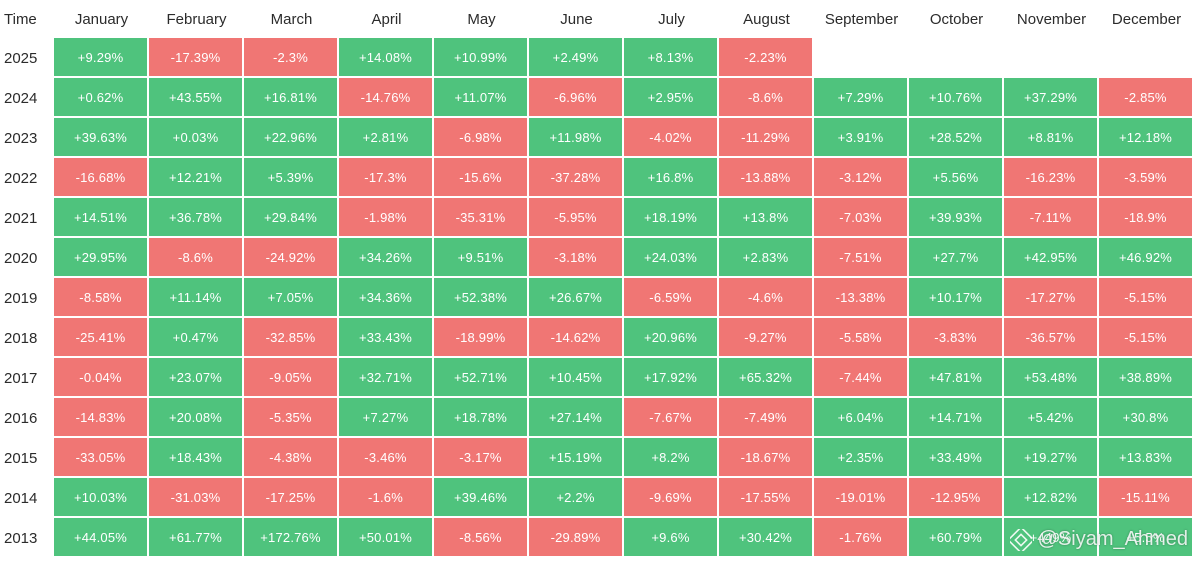  Describe the element at coordinates (1145, 457) in the screenshot. I see `cell-2015-december: +13.83%` at that location.